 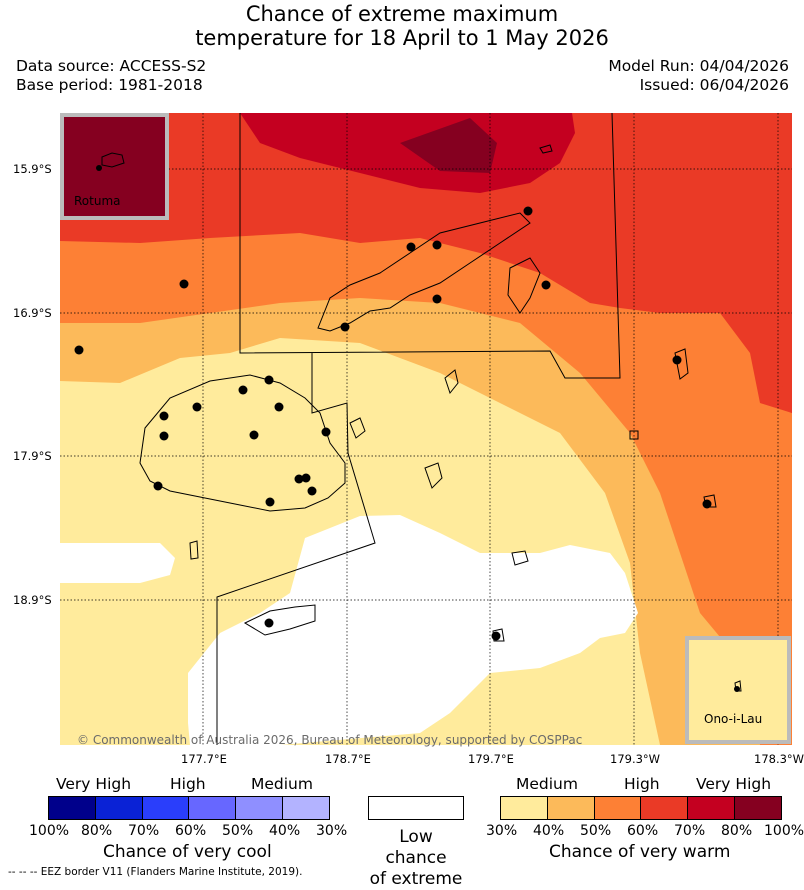 I want to click on lon-label: 177.7°E, so click(x=204, y=759).